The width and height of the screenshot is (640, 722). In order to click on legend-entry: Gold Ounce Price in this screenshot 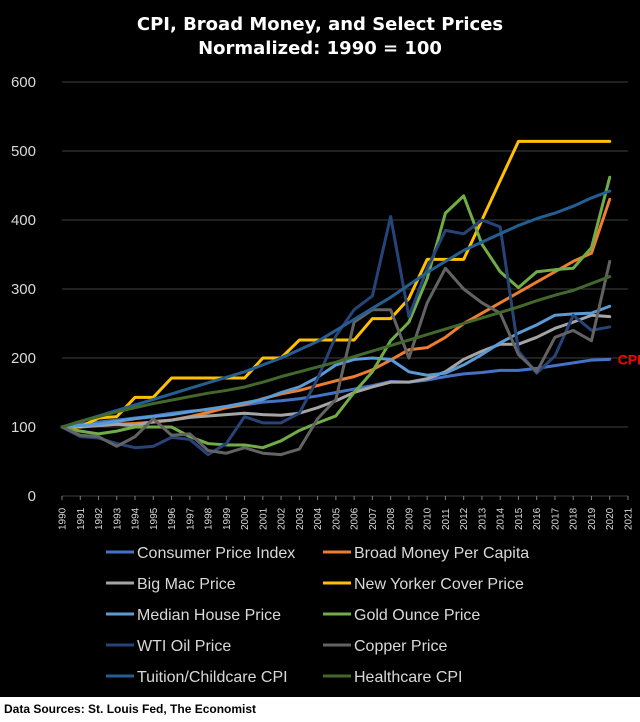, I will do `click(417, 615)`.